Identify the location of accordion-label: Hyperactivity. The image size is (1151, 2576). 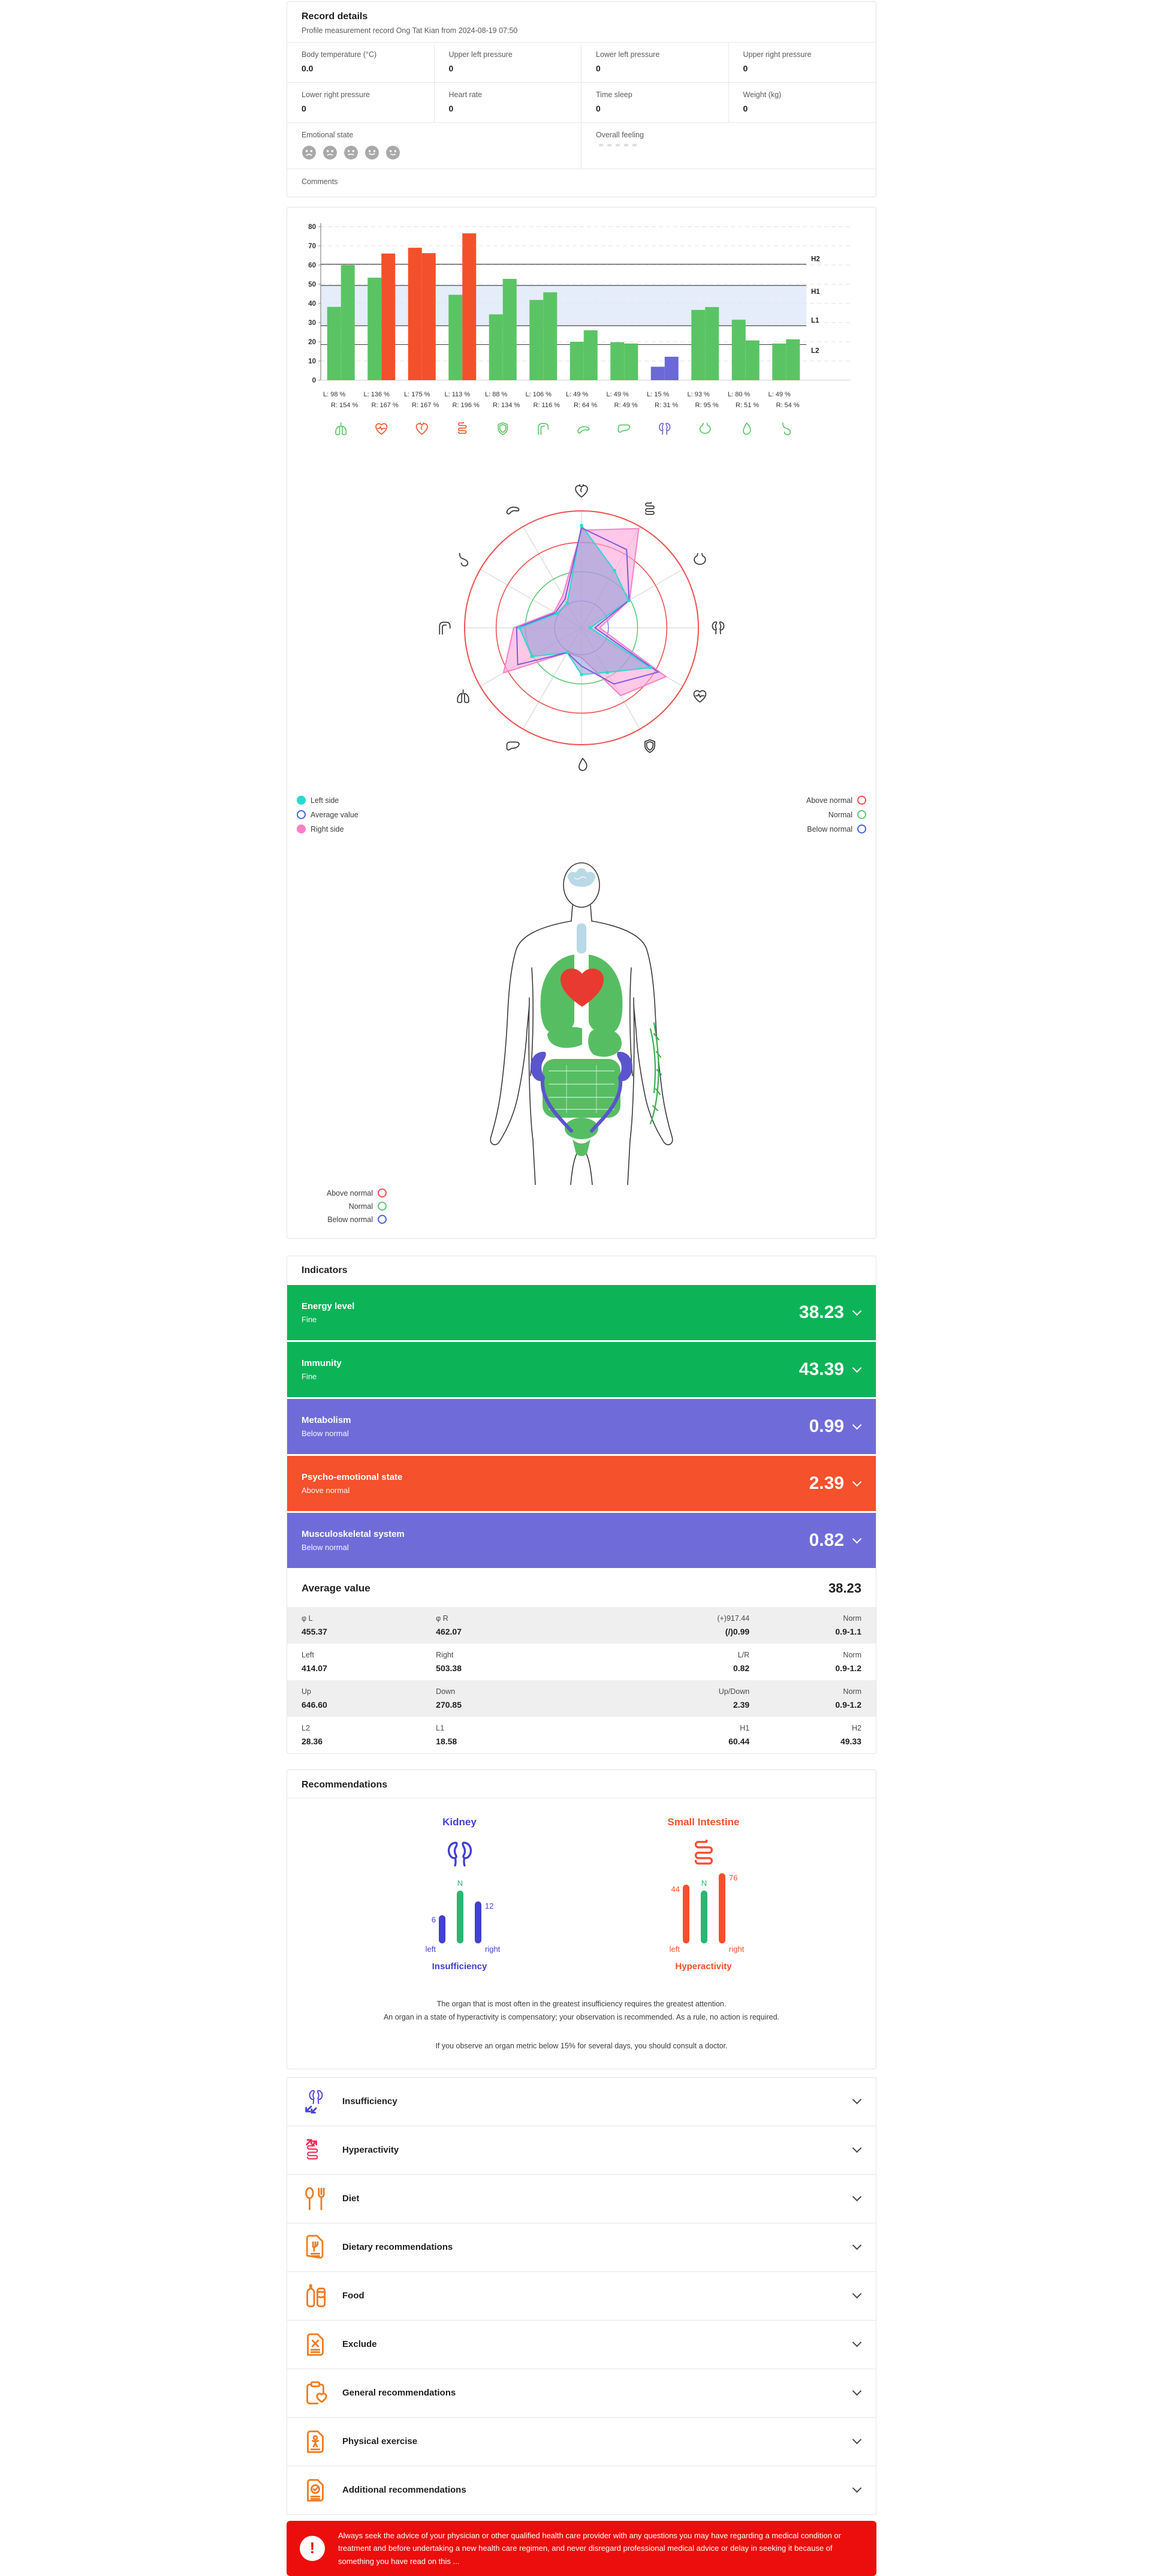
(370, 2150).